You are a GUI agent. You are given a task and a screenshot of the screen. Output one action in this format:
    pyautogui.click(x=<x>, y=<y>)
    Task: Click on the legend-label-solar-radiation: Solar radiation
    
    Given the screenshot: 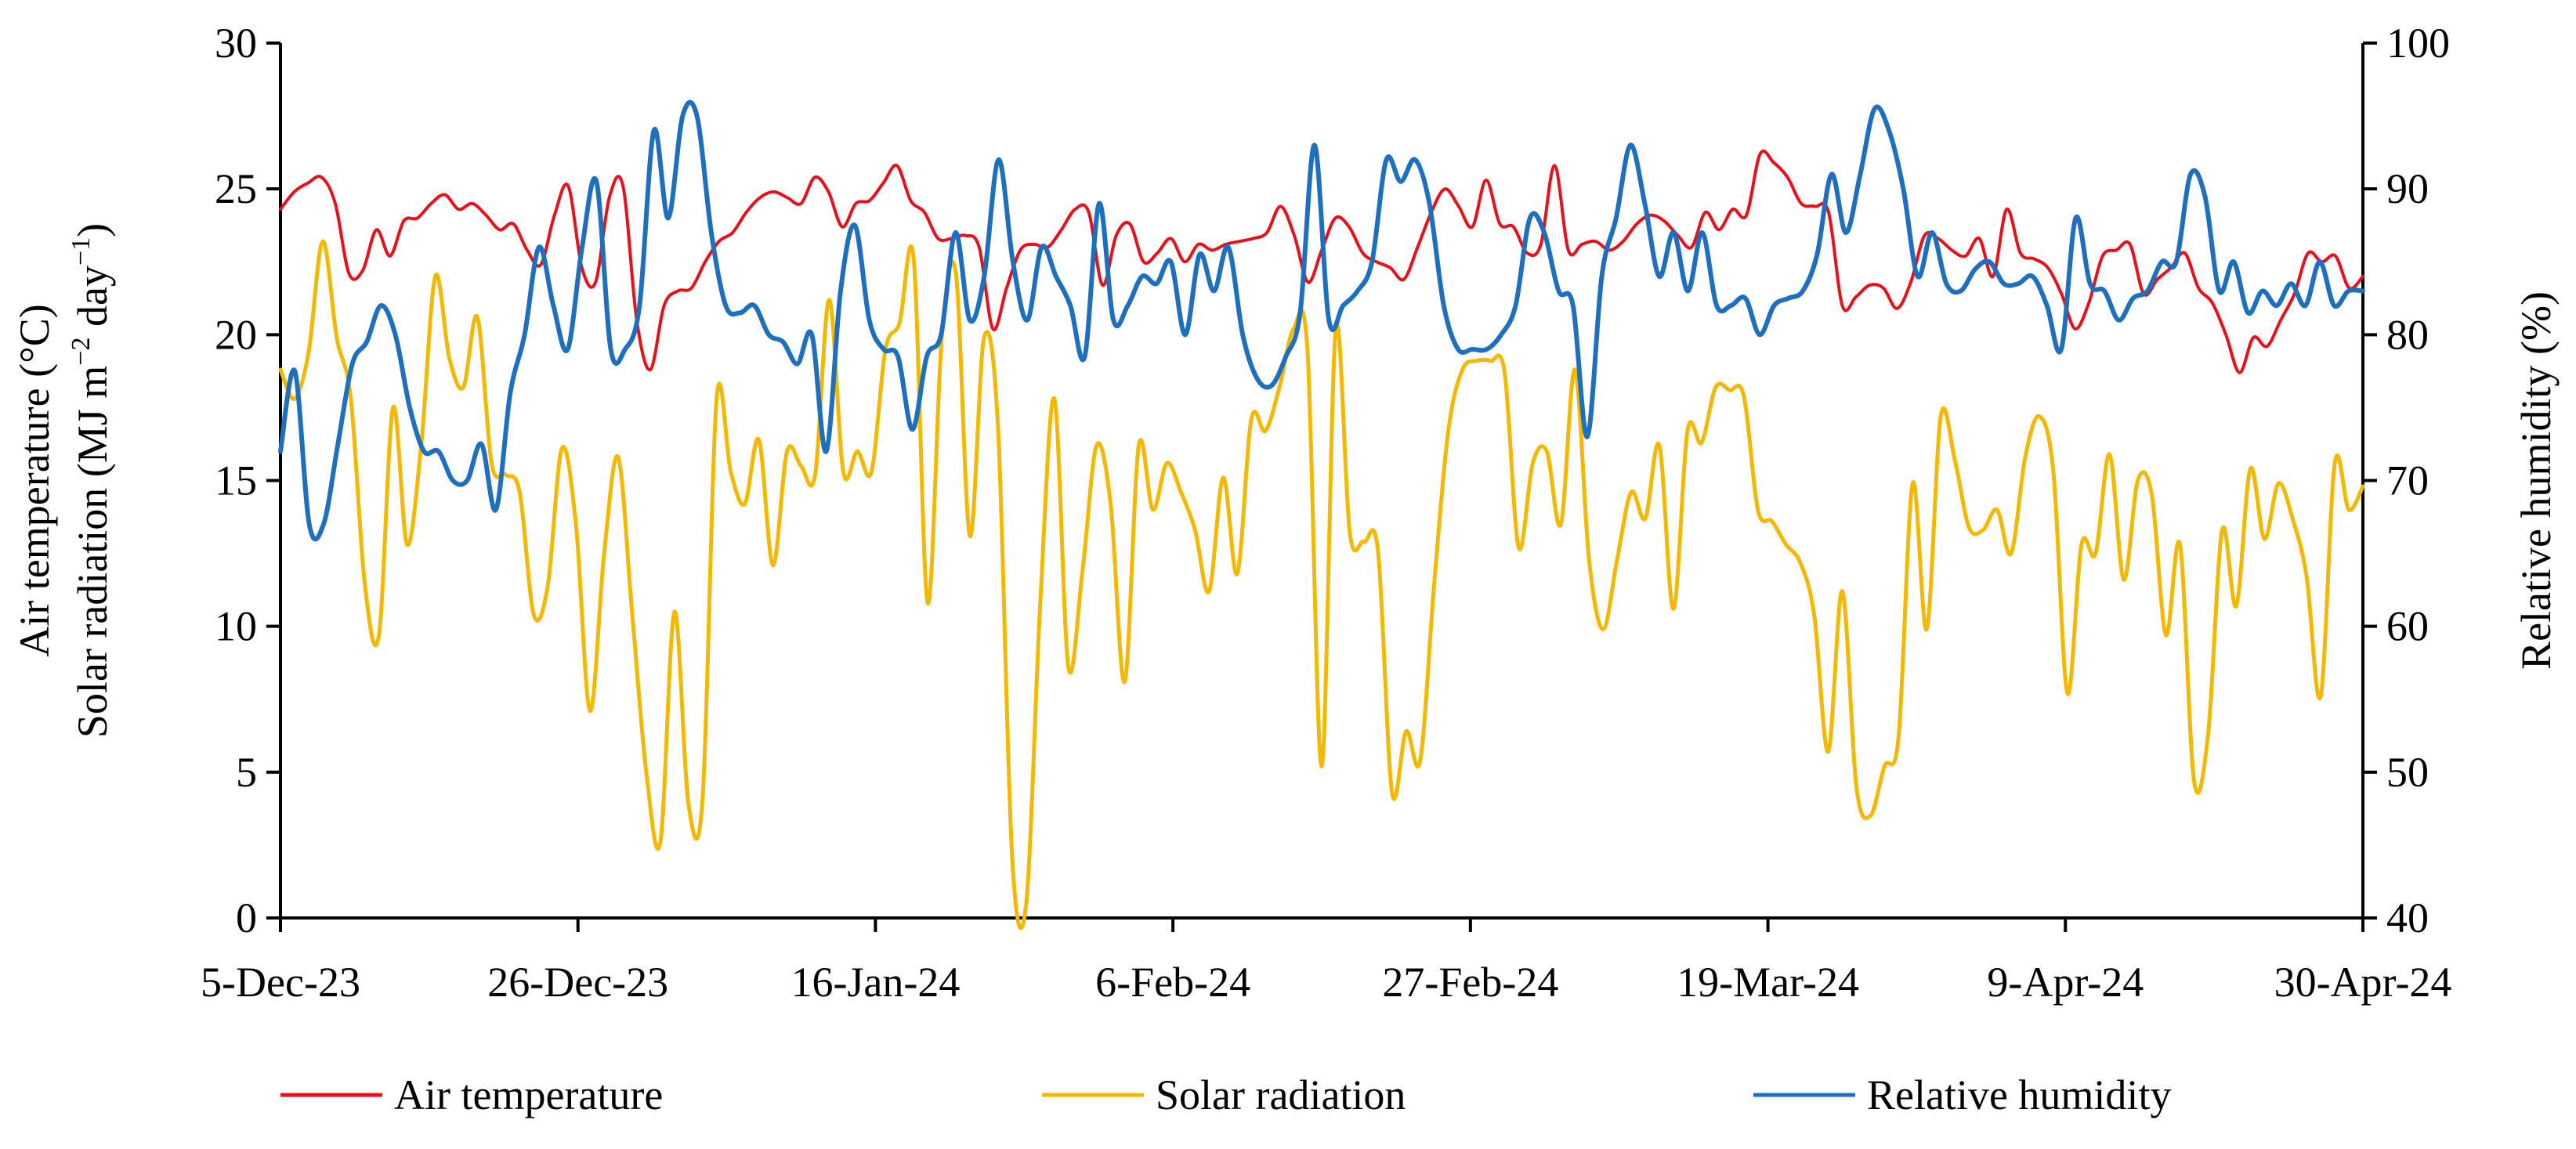 What is the action you would take?
    pyautogui.click(x=1281, y=1094)
    